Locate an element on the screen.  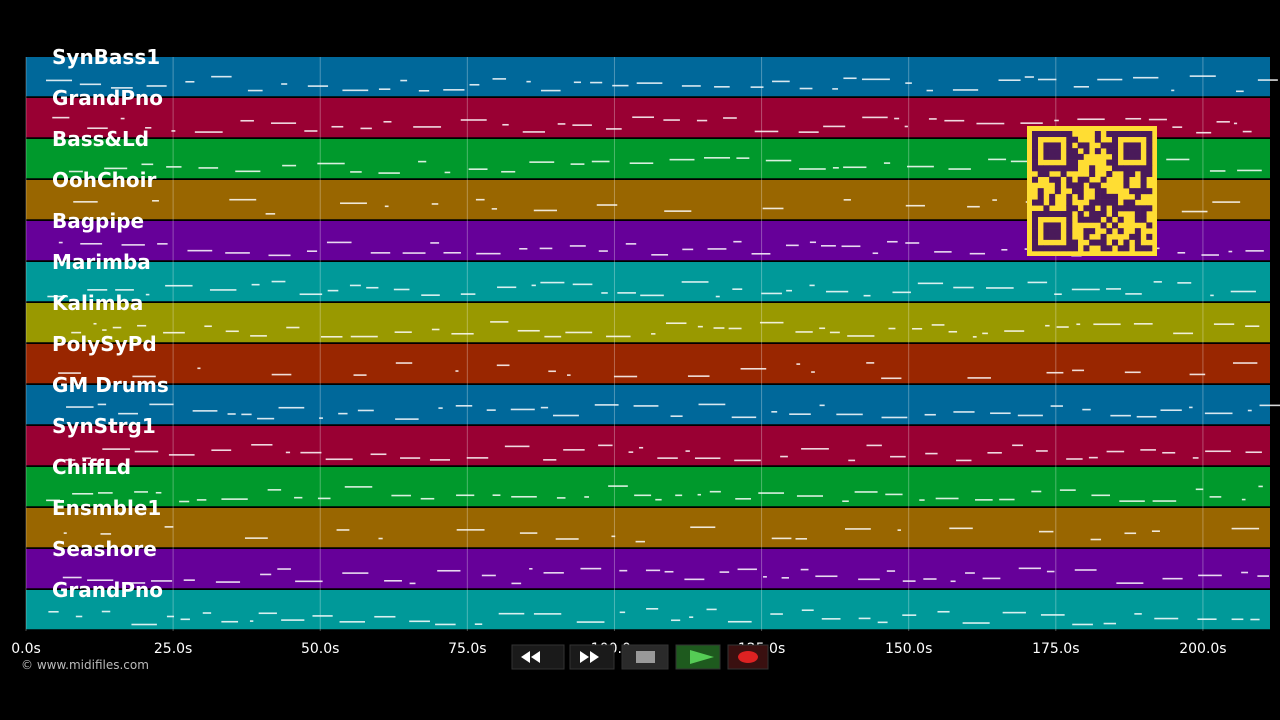
stop-button is located at coordinates (645, 657).